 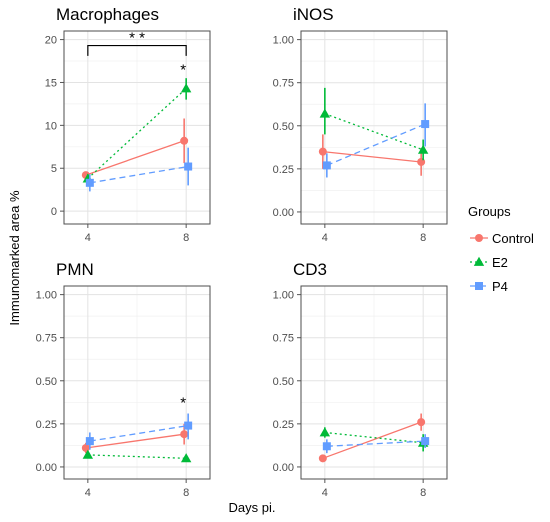 I want to click on pmn-ytick-label: 0.25, so click(x=46, y=425).